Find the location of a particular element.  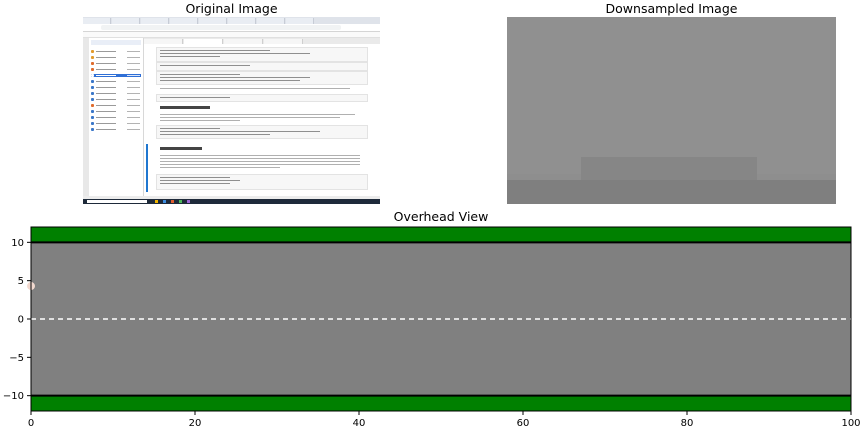

active-cell-indicator is located at coordinates (147, 168).